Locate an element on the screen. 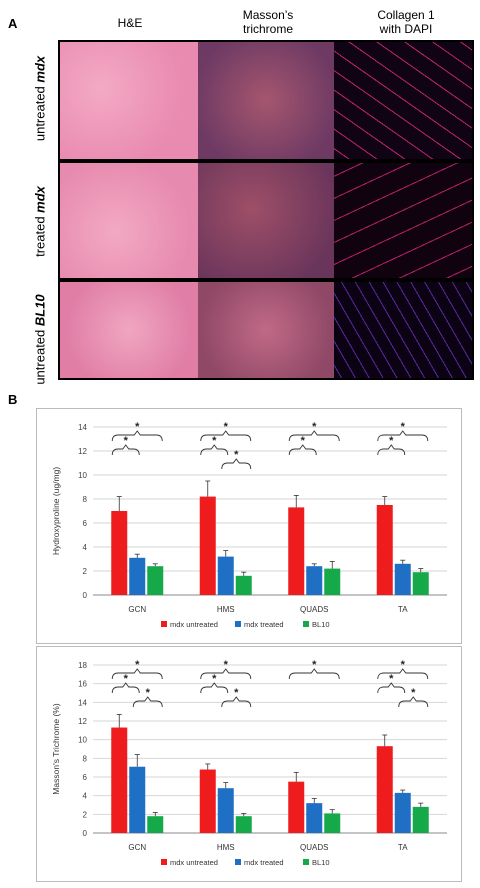 The width and height of the screenshot is (480, 888). y-tick-label: 2 is located at coordinates (85, 571).